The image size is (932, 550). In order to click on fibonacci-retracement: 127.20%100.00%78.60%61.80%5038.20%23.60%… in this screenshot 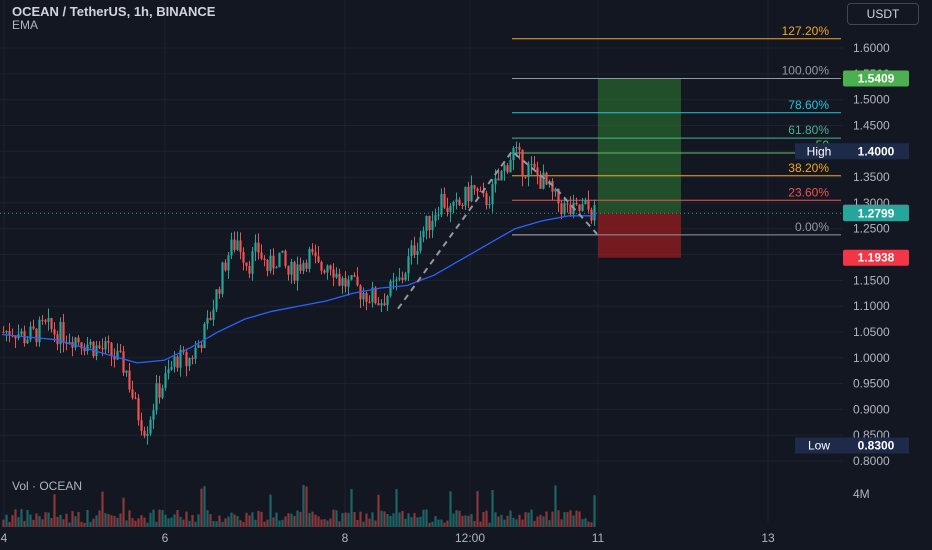, I will do `click(676, 130)`.